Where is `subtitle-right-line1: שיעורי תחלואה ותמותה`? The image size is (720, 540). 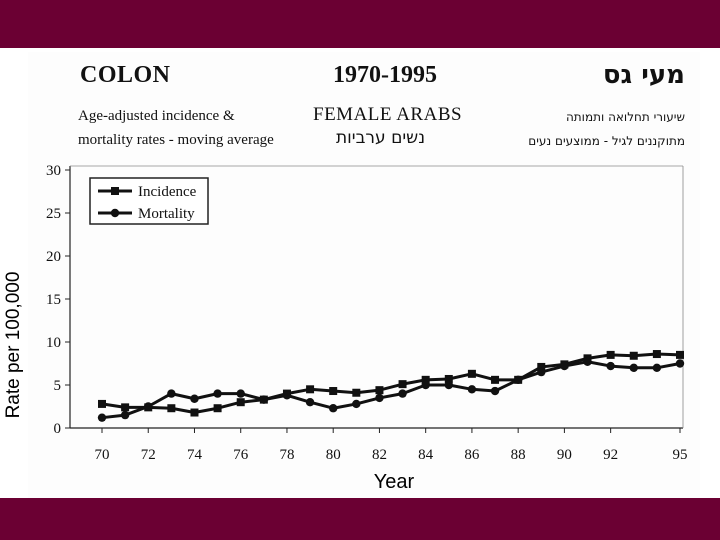 subtitle-right-line1: שיעורי תחלואה ותמותה is located at coordinates (625, 117).